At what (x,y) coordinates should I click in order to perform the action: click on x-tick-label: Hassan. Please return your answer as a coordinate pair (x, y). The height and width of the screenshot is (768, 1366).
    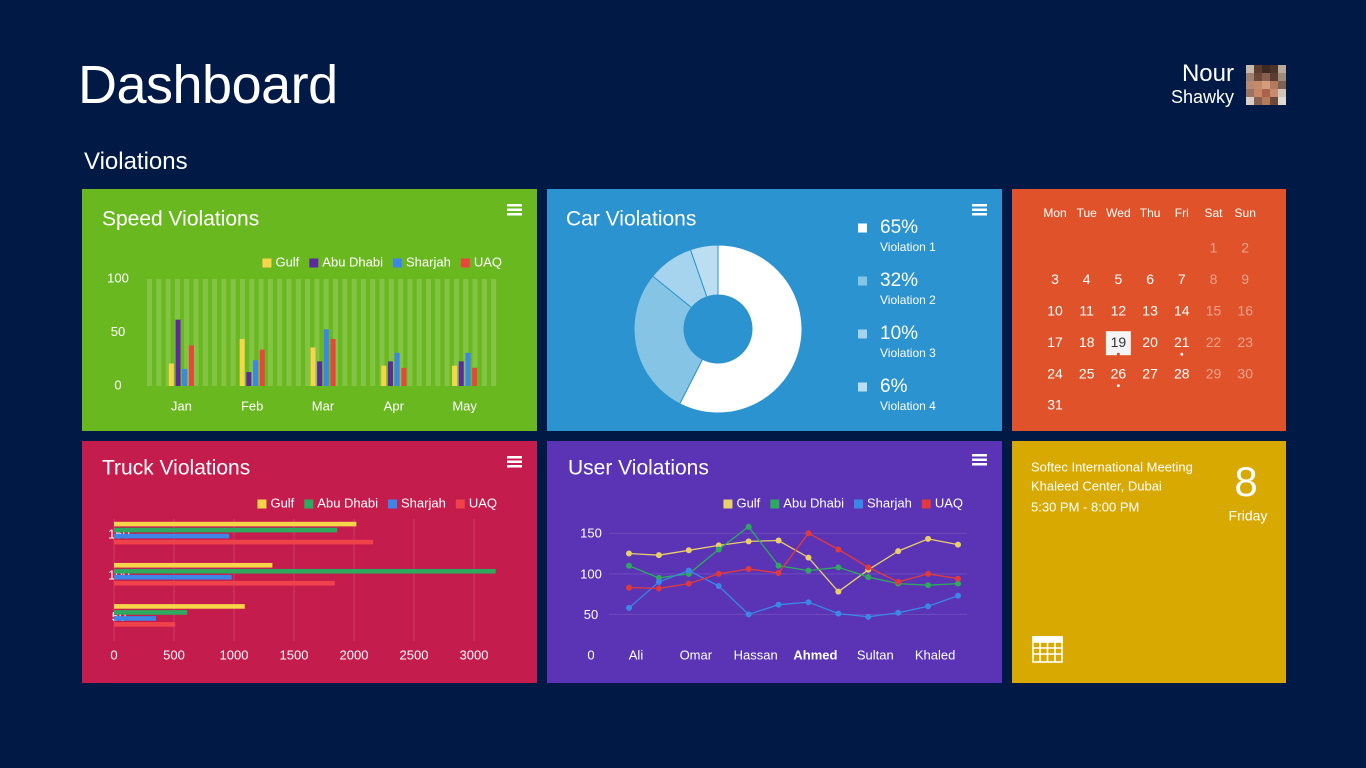
    Looking at the image, I should click on (756, 654).